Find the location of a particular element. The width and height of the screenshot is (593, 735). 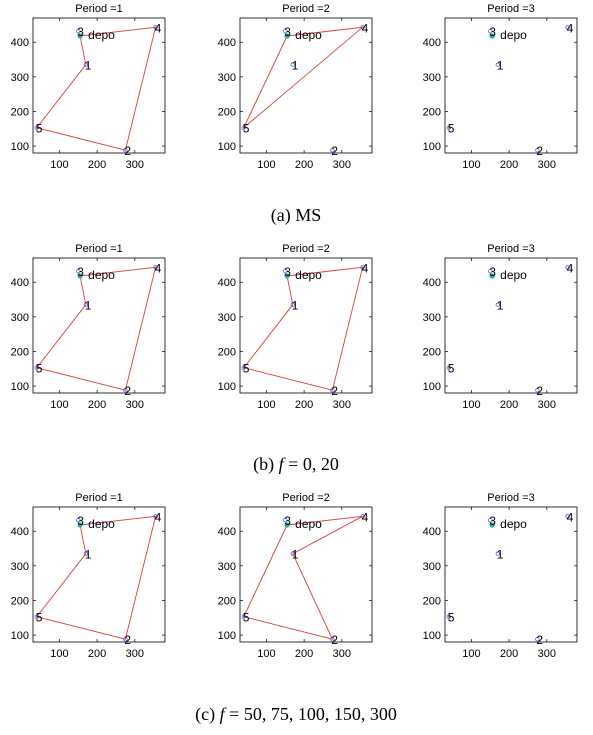

caption-prefix: (c) is located at coordinates (205, 714).